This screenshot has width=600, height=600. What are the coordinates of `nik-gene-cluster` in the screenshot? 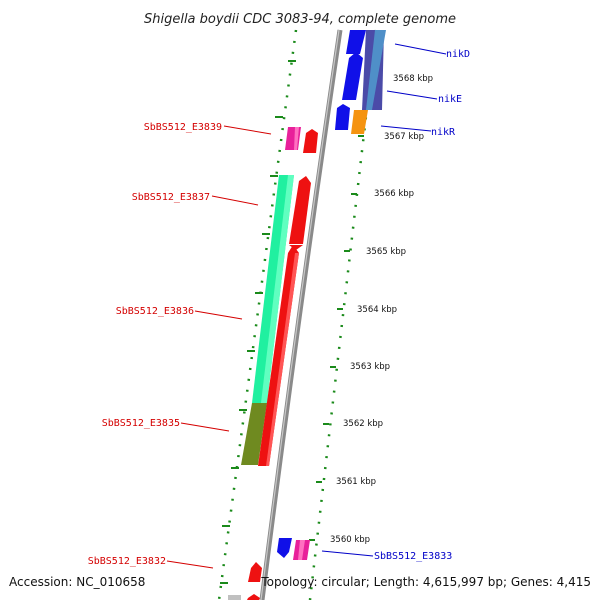 It's located at (360, 82).